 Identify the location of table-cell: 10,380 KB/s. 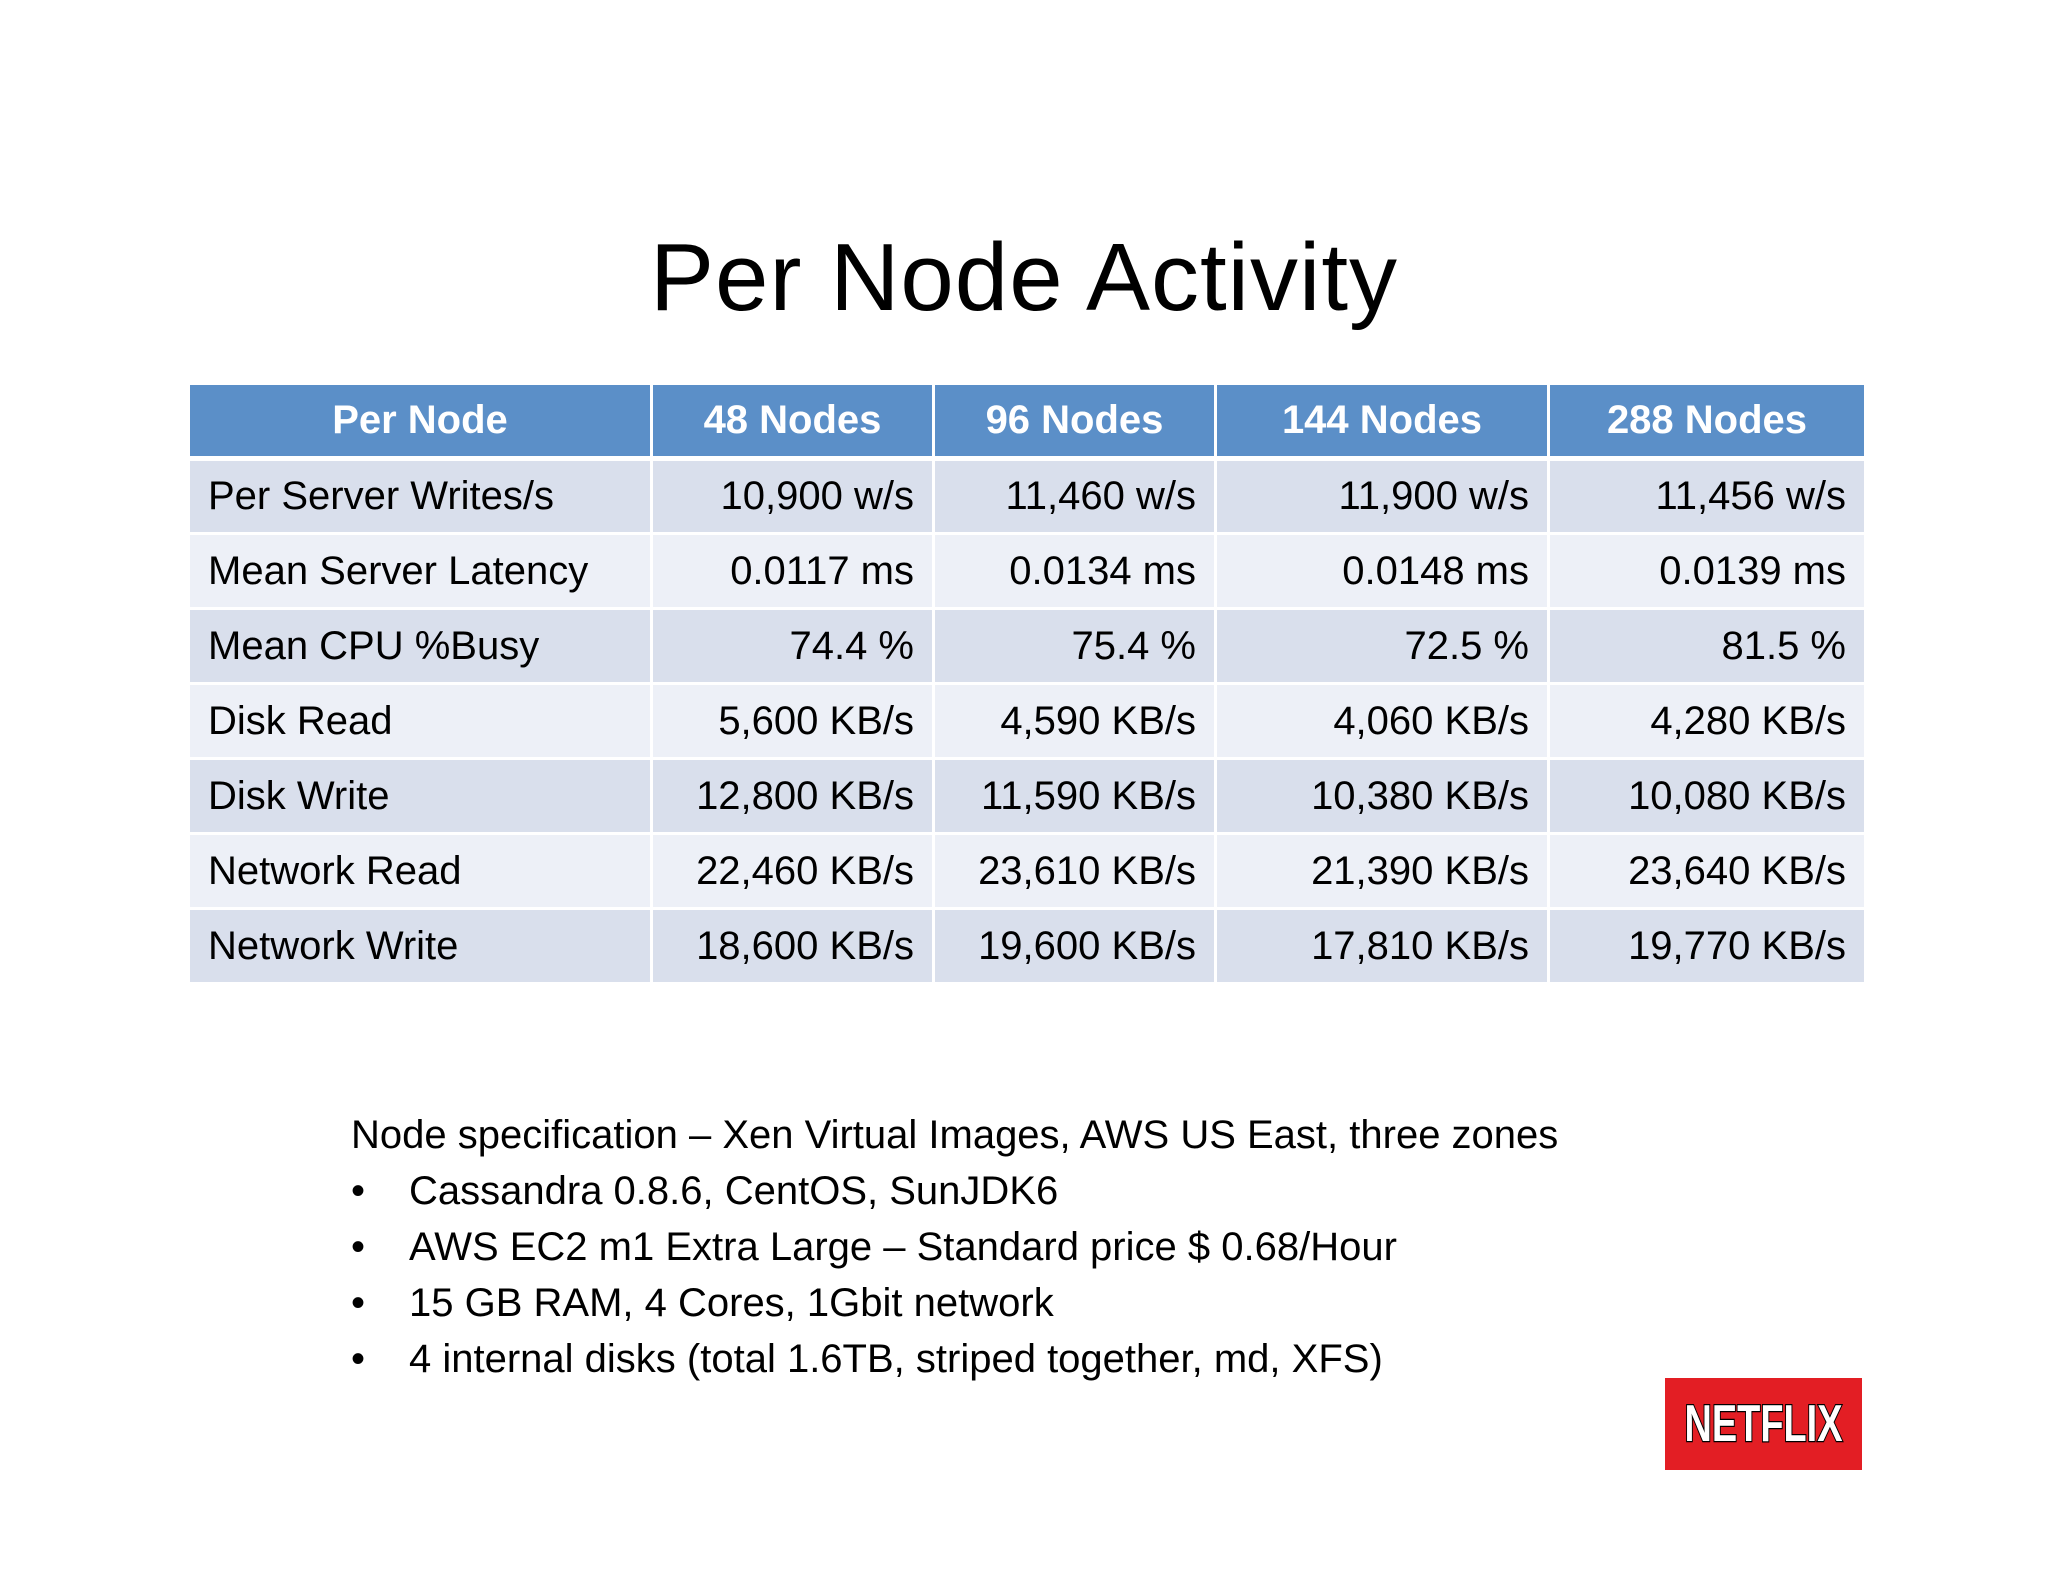
(1382, 796).